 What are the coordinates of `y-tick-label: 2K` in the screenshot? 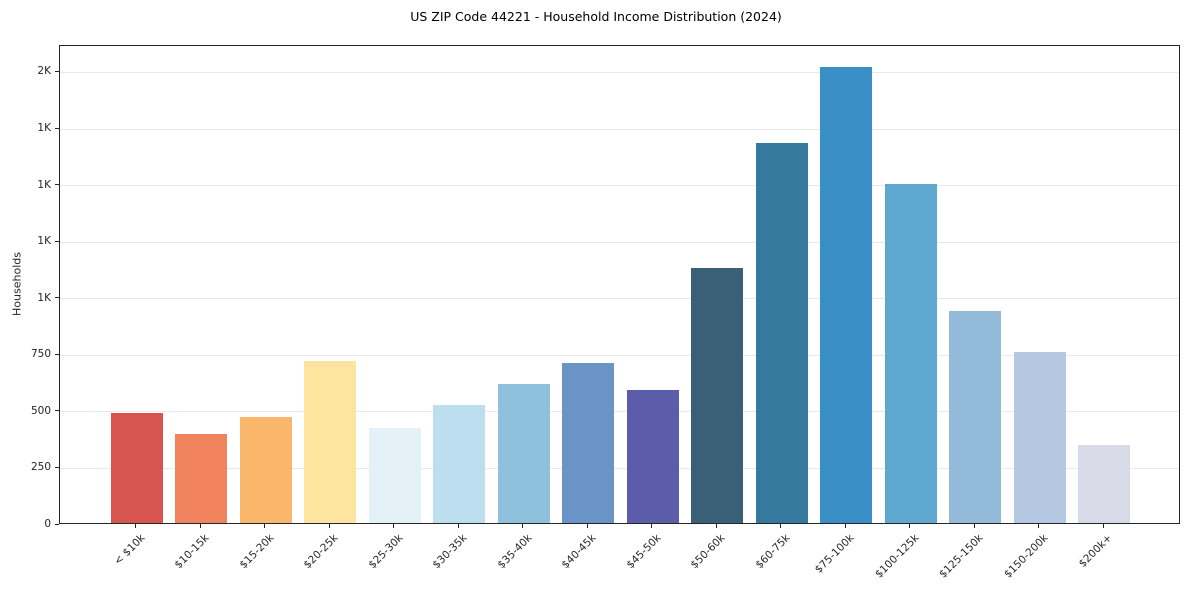 It's located at (44, 71).